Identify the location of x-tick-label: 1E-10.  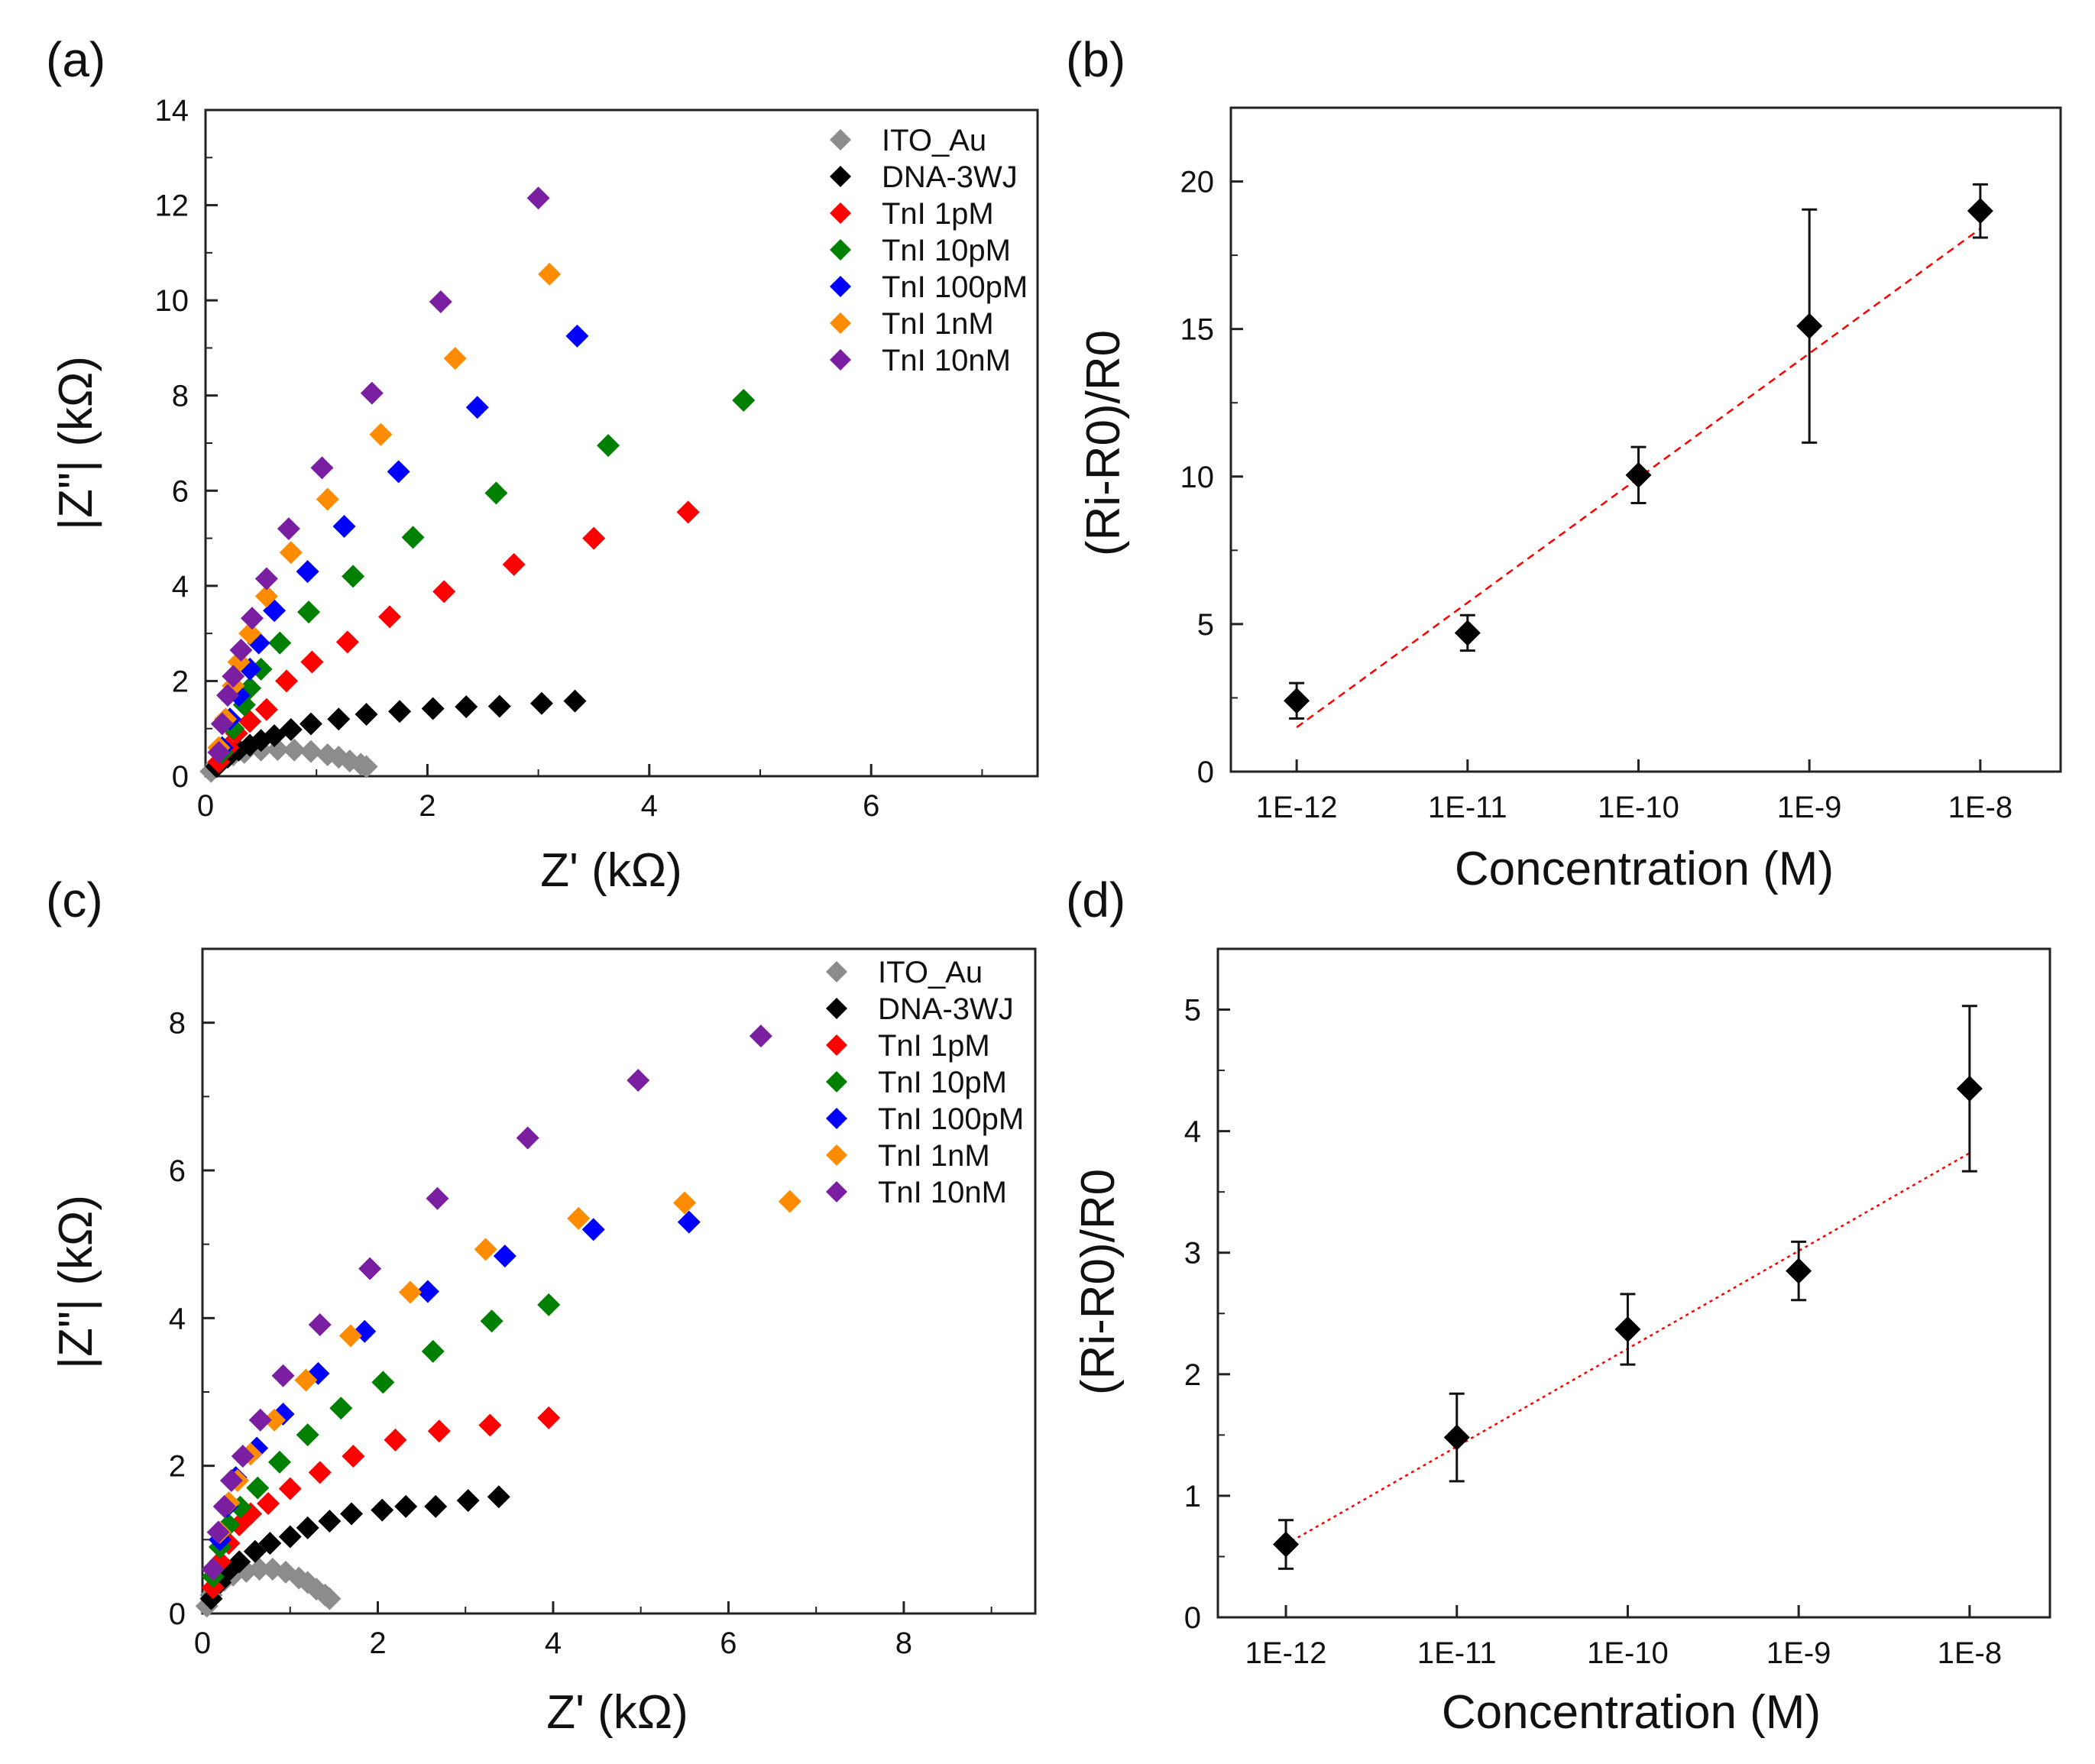
(1628, 1653).